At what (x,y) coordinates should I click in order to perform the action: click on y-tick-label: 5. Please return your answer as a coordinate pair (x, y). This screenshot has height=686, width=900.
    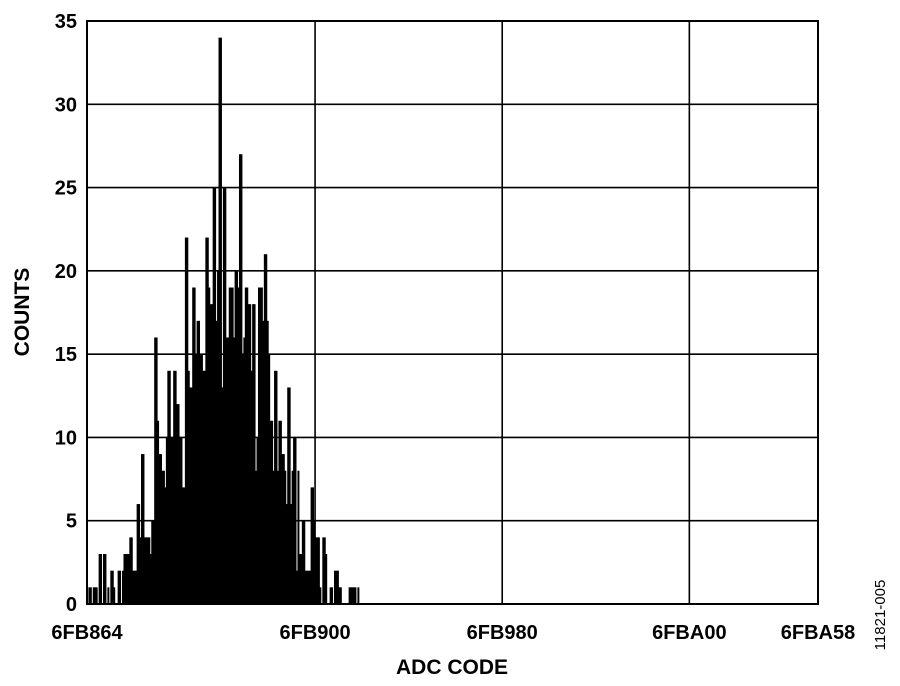
    Looking at the image, I should click on (71, 522).